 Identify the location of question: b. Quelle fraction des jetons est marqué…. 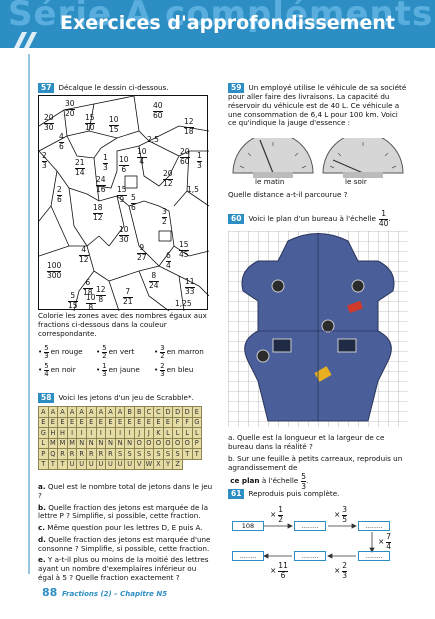
(123, 511).